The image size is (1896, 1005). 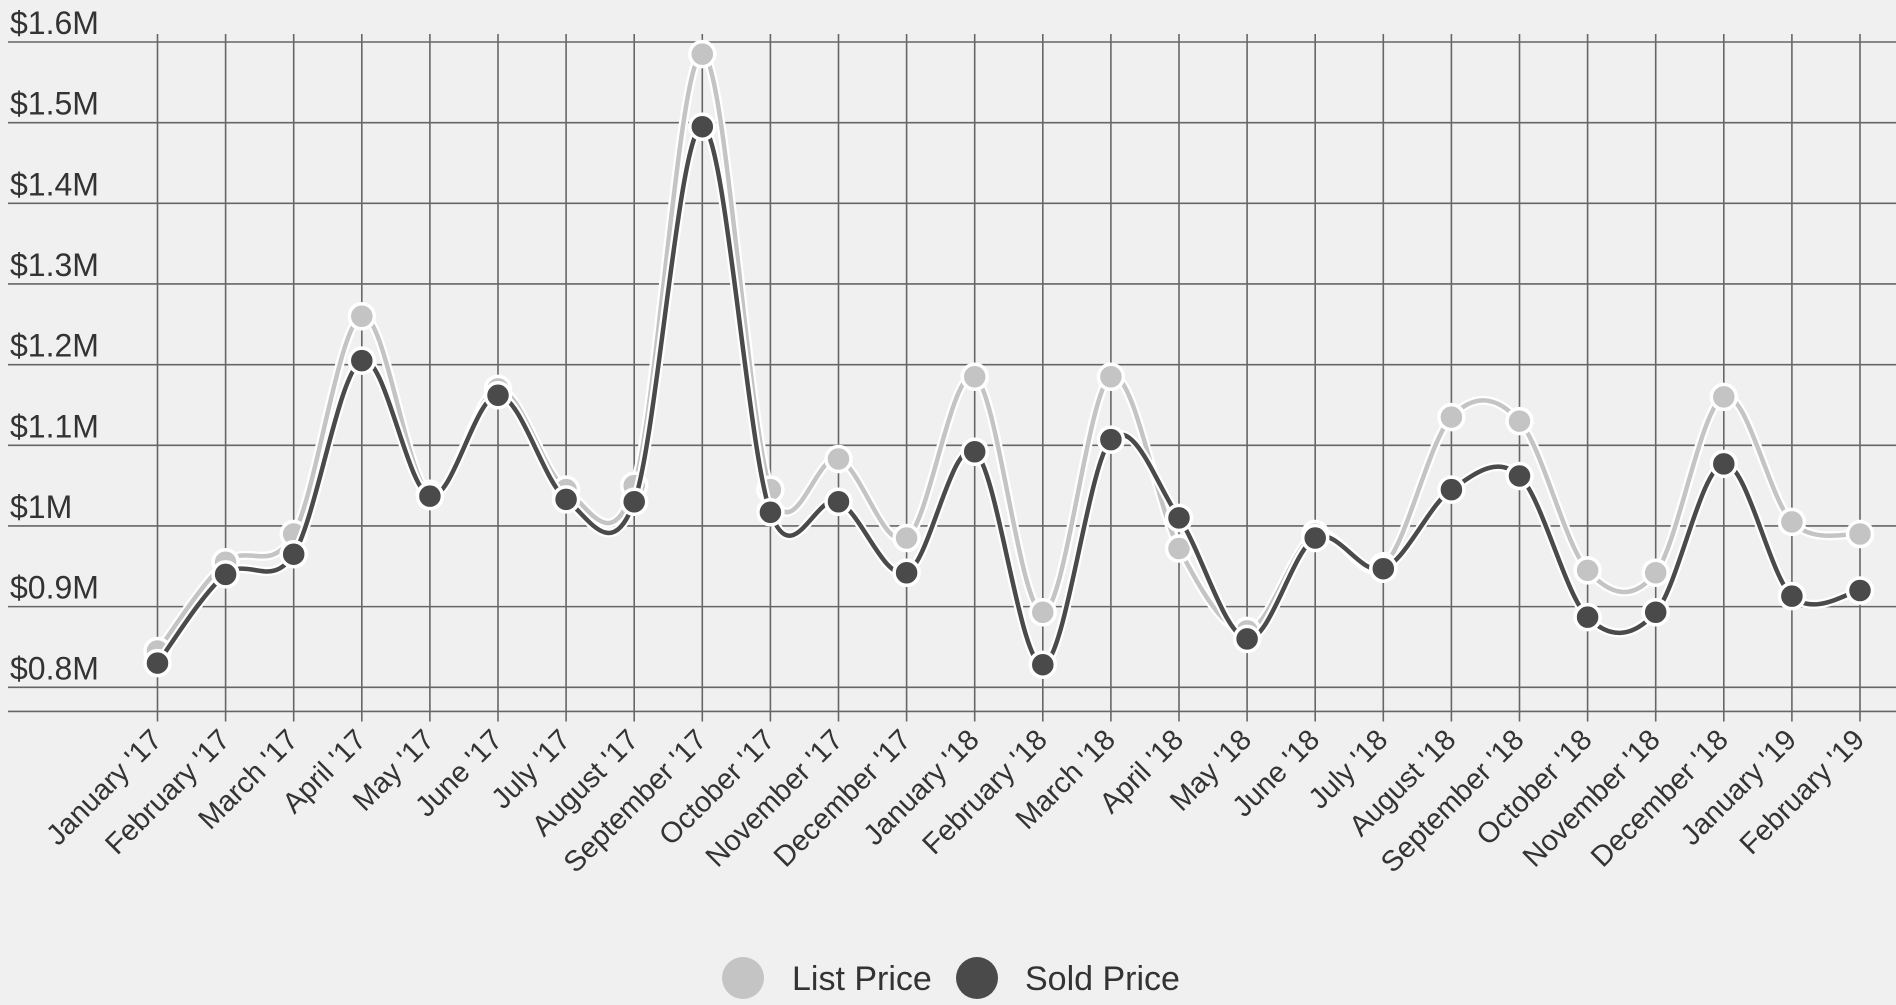 I want to click on legend-label: Sold Price, so click(x=1102, y=979).